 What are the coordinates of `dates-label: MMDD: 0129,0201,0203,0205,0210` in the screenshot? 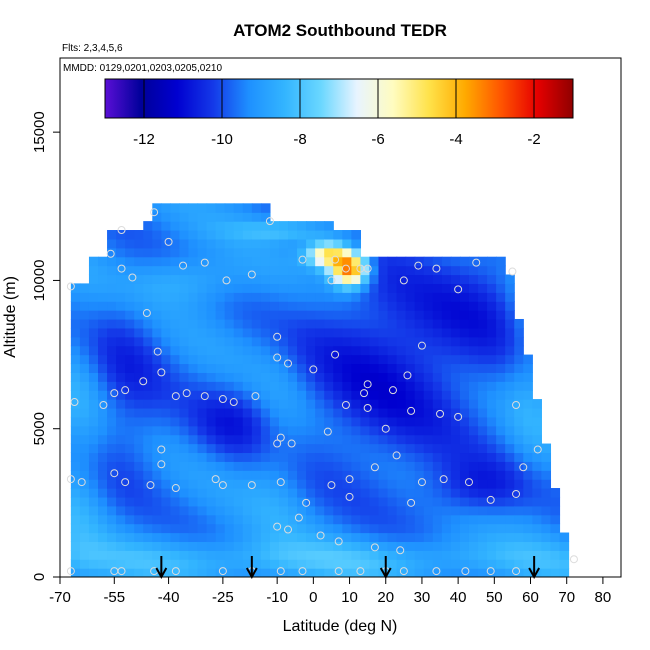 It's located at (142, 68).